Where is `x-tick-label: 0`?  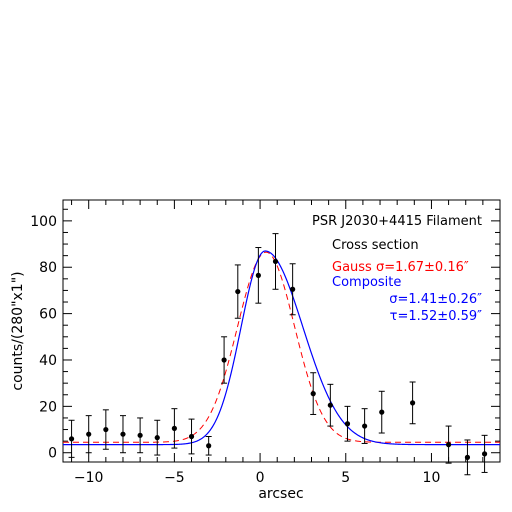 x-tick-label: 0 is located at coordinates (260, 478).